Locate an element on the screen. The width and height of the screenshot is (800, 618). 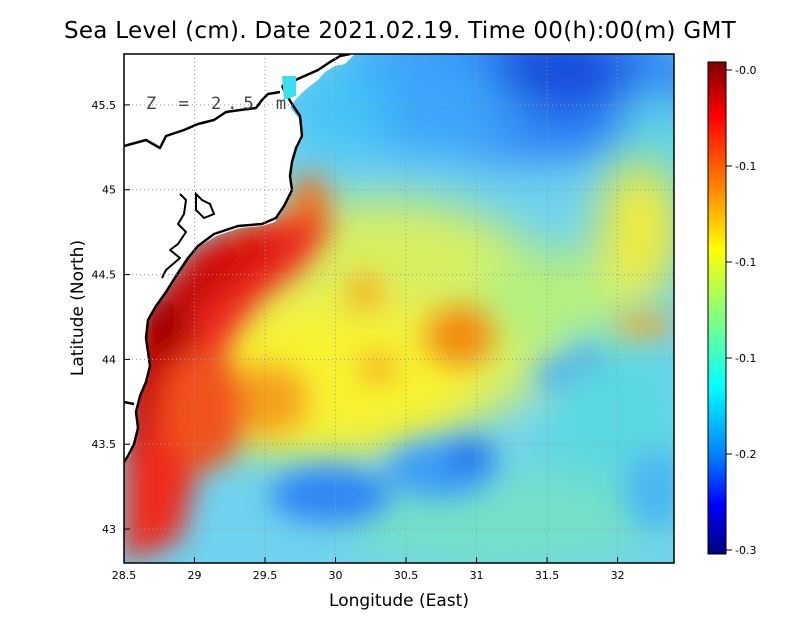
x-tick-label: 31.5 is located at coordinates (547, 575).